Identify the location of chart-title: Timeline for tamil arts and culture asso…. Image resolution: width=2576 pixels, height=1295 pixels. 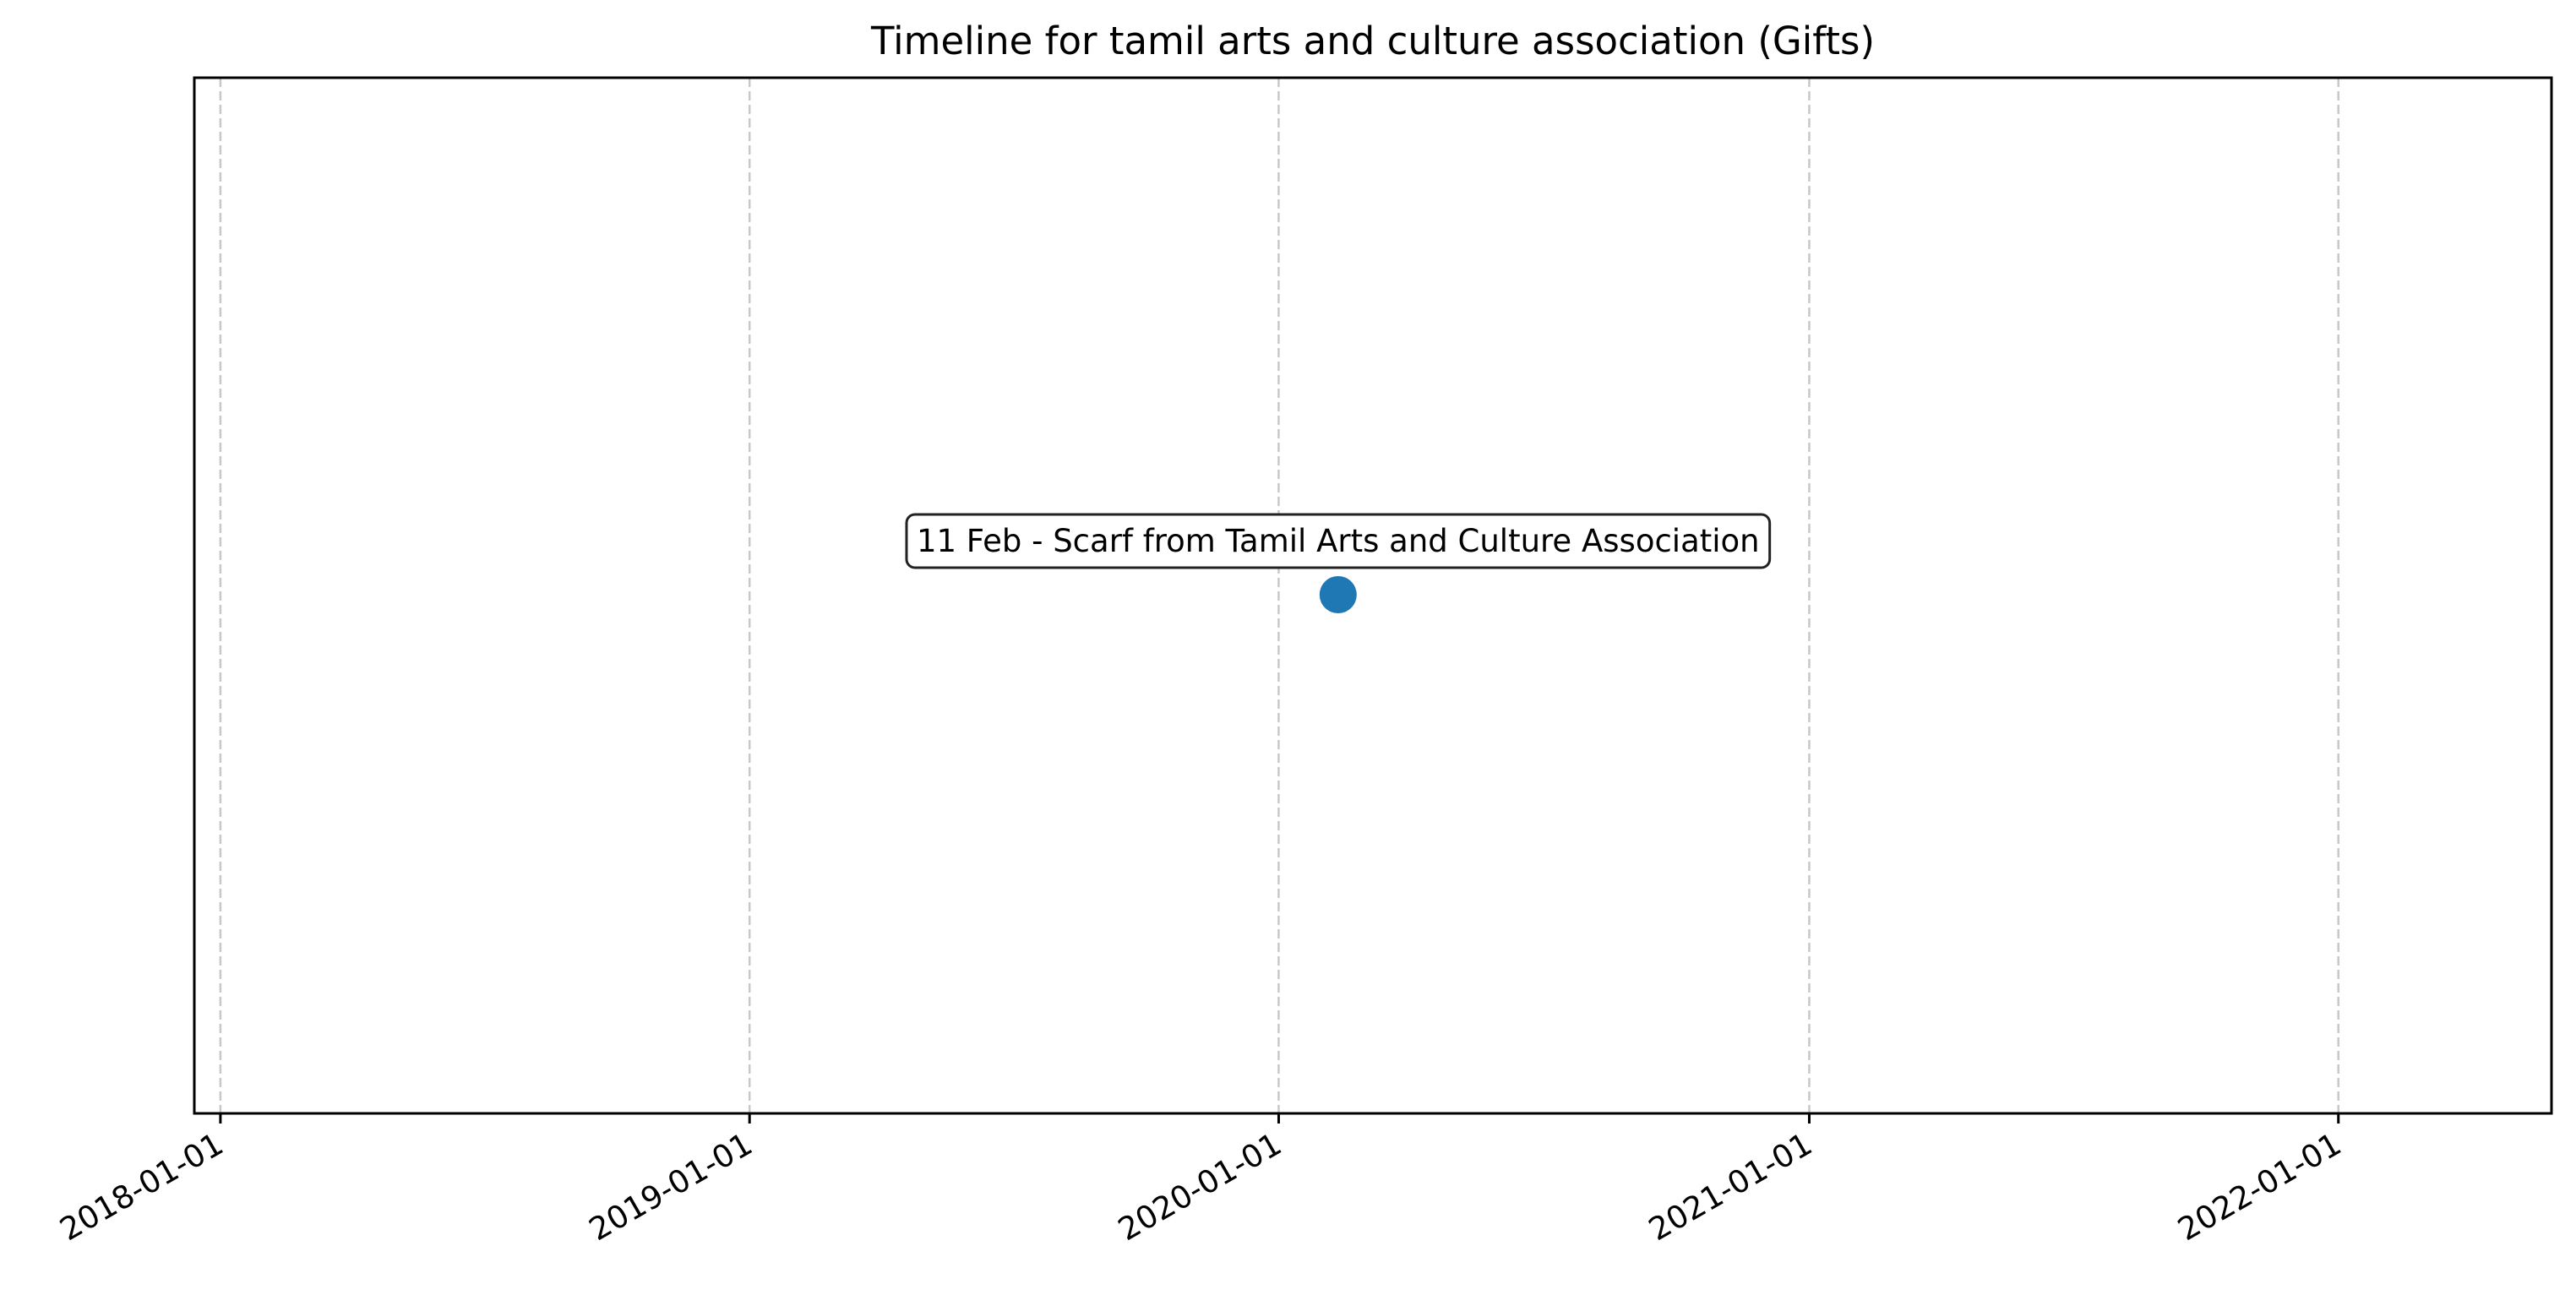
(1372, 41).